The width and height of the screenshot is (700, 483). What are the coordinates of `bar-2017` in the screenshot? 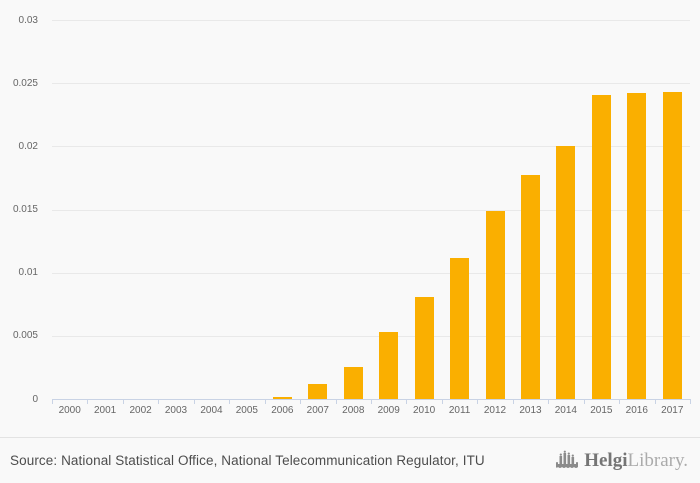 It's located at (672, 245).